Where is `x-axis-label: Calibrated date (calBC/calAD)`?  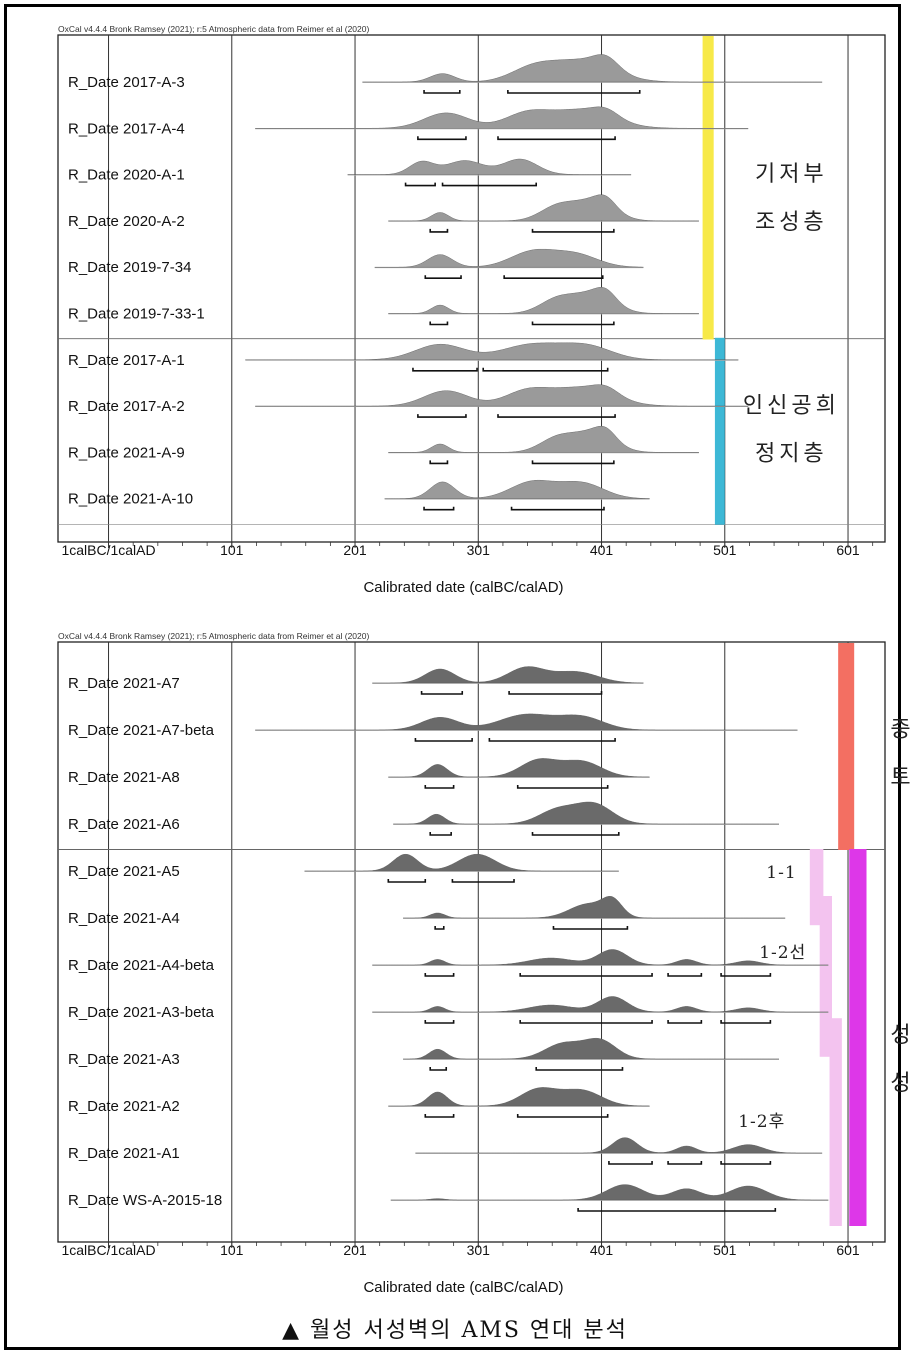 x-axis-label: Calibrated date (calBC/calAD) is located at coordinates (463, 1287).